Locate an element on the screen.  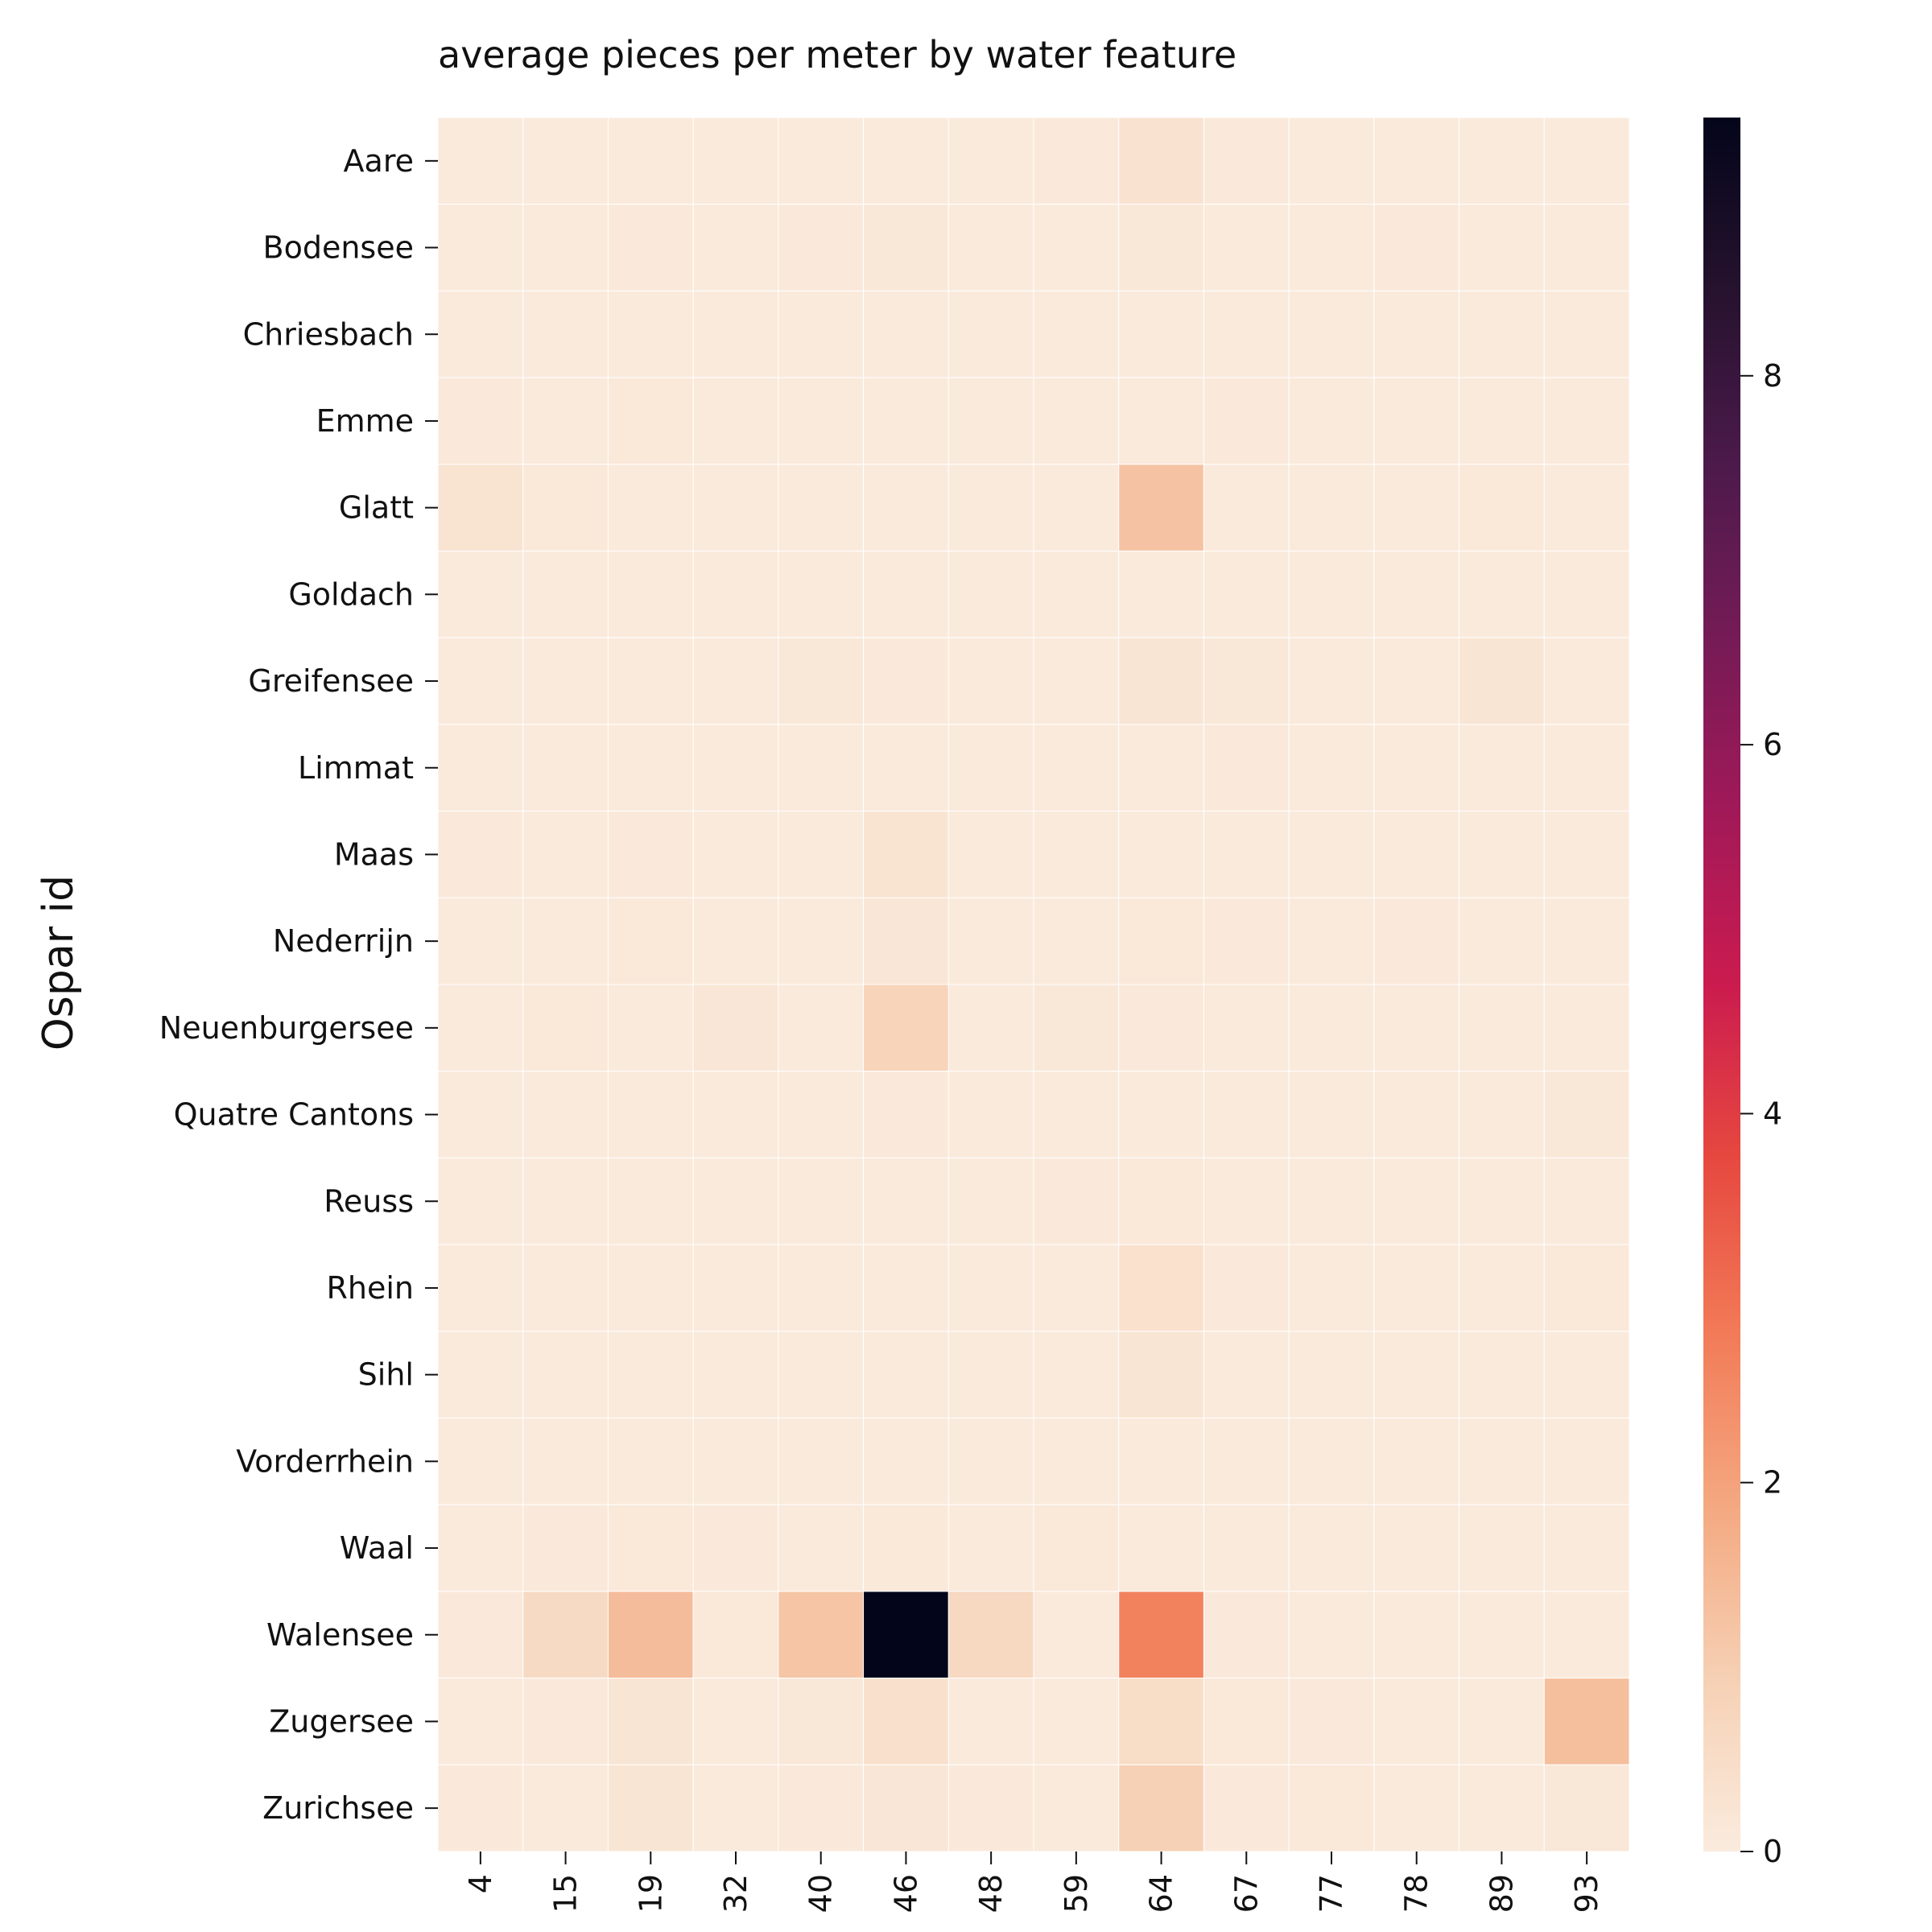
x-tick-label: 46 is located at coordinates (905, 1893).